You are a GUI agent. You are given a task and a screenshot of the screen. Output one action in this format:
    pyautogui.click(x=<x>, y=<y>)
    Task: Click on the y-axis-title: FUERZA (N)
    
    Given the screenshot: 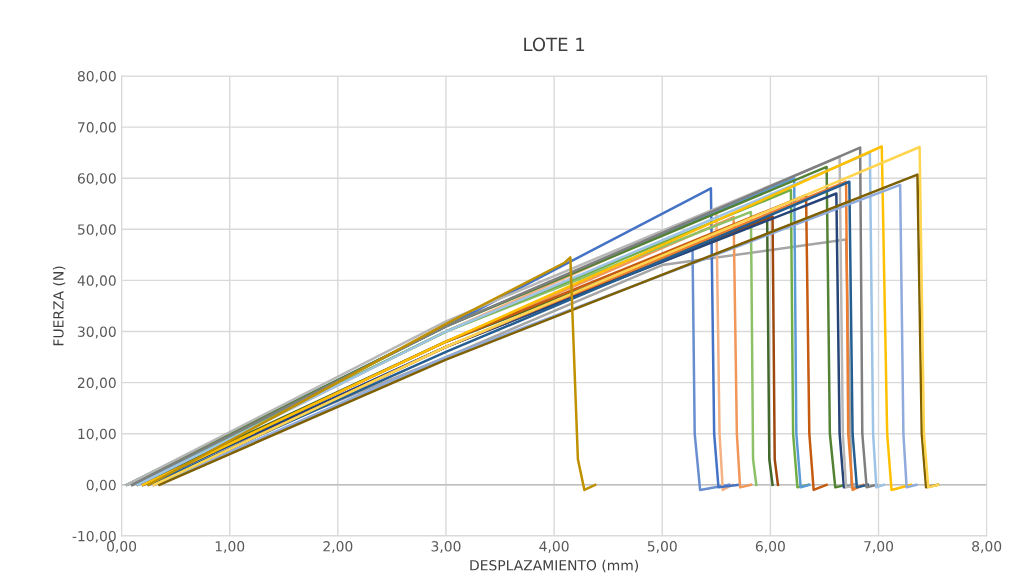 What is the action you would take?
    pyautogui.click(x=59, y=306)
    